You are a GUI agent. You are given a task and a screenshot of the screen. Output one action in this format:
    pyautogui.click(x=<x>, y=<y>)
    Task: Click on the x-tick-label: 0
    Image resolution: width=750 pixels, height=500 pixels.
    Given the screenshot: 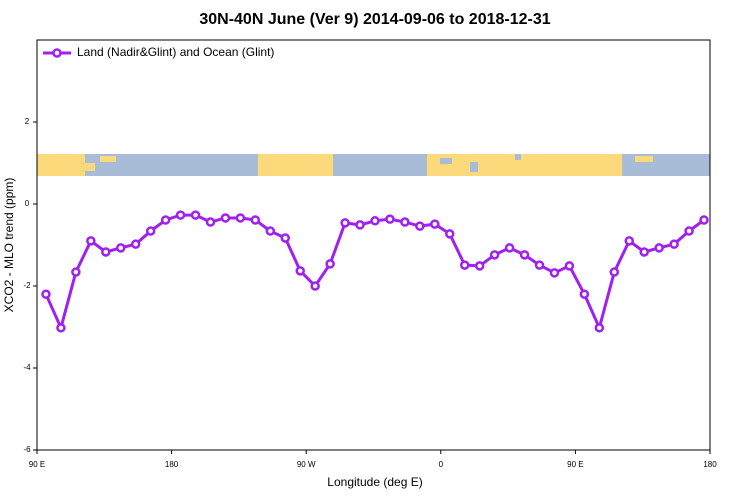 What is the action you would take?
    pyautogui.click(x=441, y=464)
    